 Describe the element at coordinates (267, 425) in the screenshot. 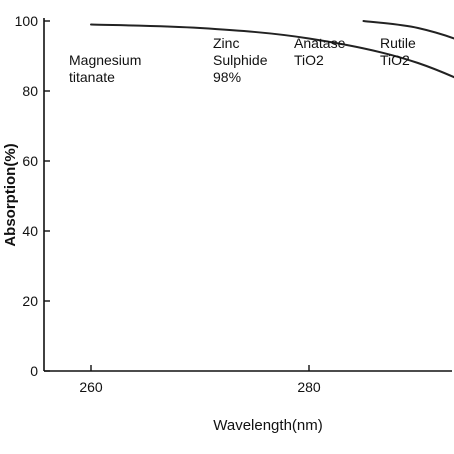

I see `x-axis-title: Wavelength(nm)` at that location.